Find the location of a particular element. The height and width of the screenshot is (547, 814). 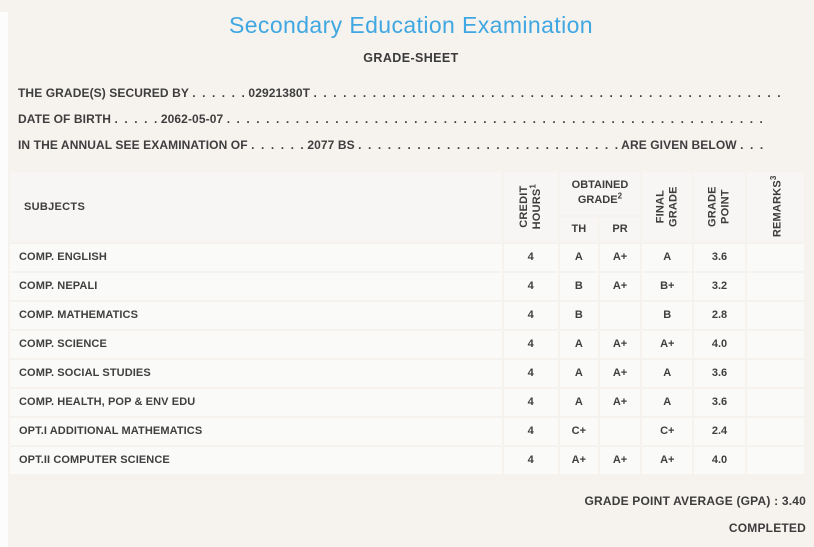

column-header-credit-hours: CREDIT HOURS1 is located at coordinates (530, 206).